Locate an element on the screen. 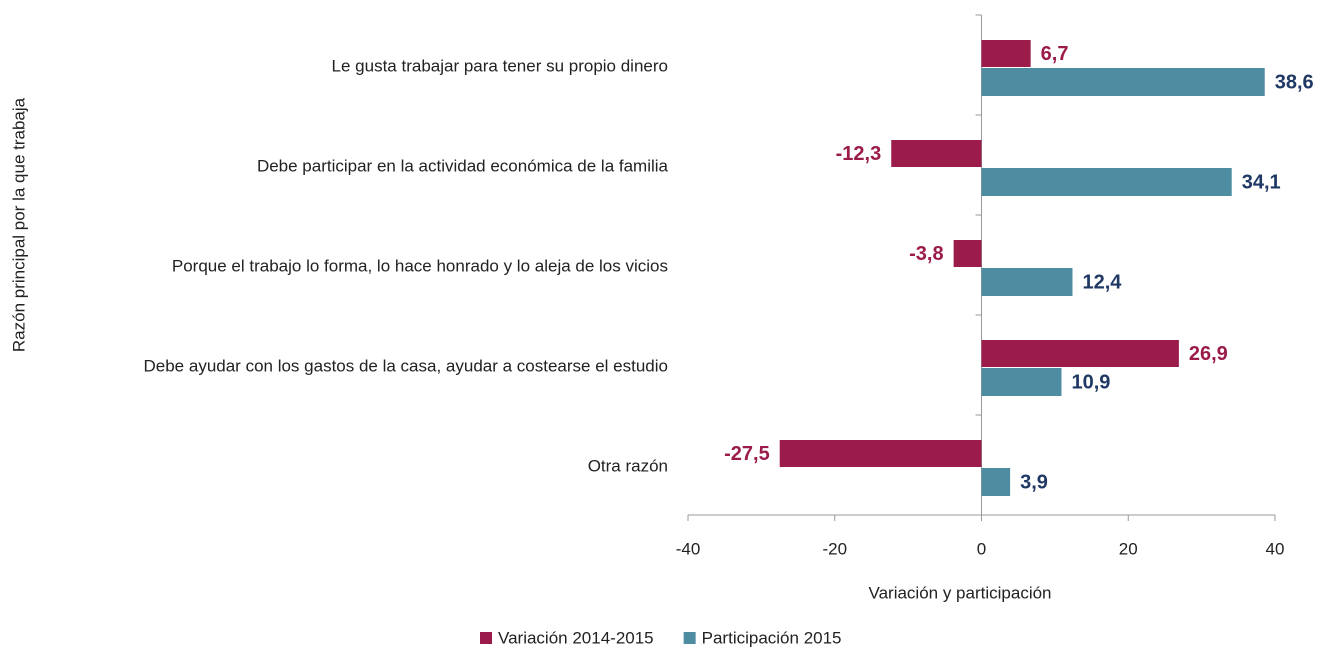 Image resolution: width=1325 pixels, height=651 pixels. data-label: 12,4 is located at coordinates (1102, 282).